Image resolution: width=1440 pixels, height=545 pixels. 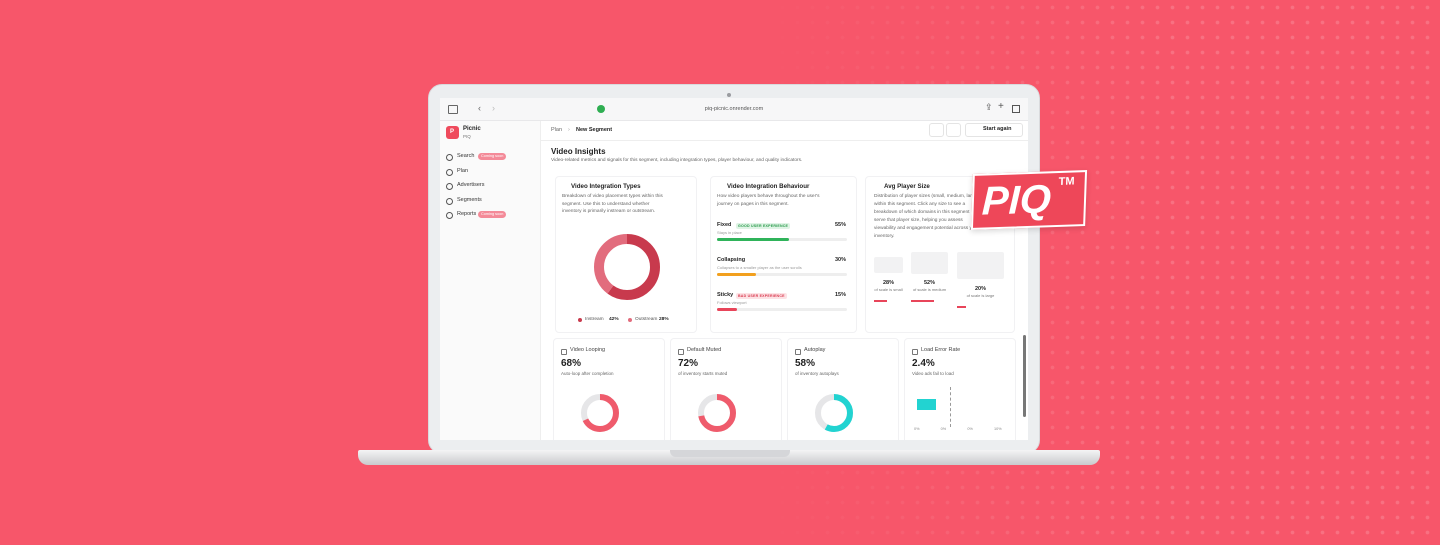 What do you see at coordinates (472, 129) in the screenshot?
I see `org-name: Picnic` at bounding box center [472, 129].